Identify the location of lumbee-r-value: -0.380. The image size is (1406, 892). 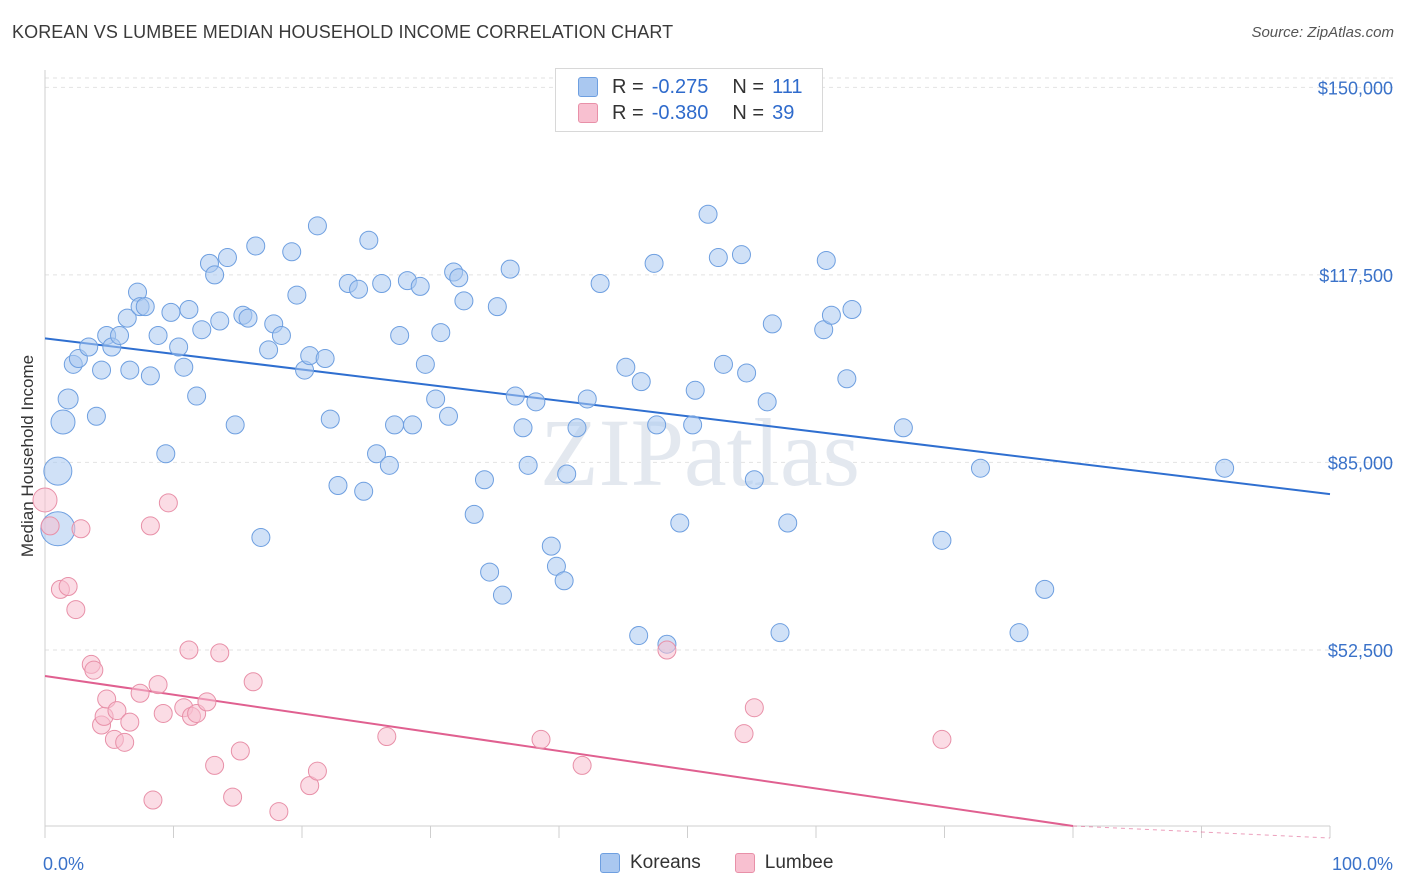
(680, 112).